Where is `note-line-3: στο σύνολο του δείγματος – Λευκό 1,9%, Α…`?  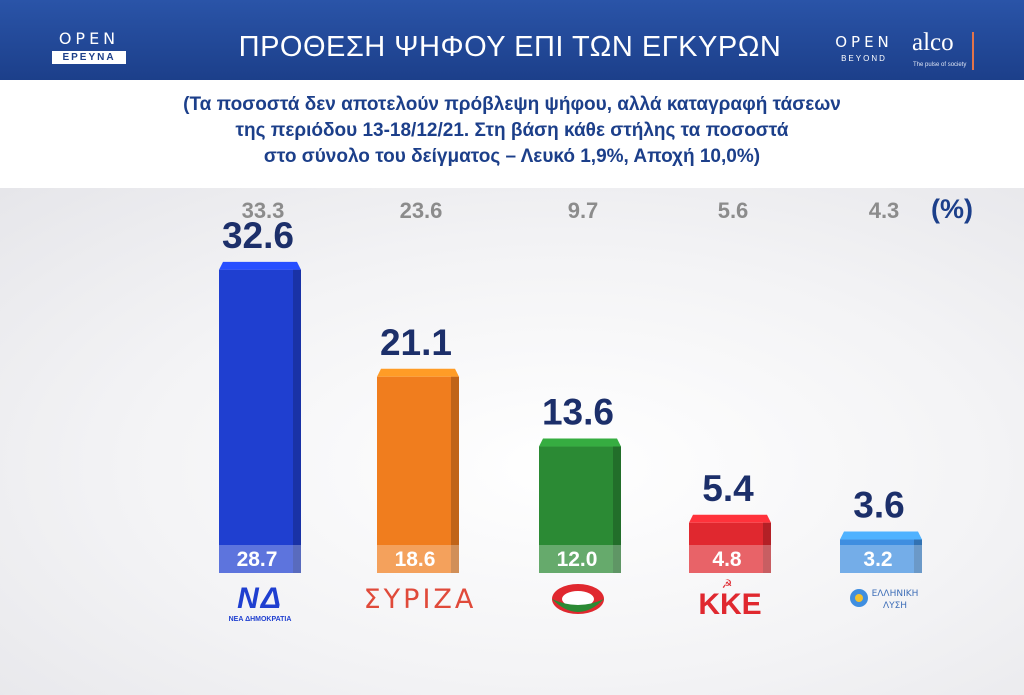
note-line-3: στο σύνολο του δείγματος – Λευκό 1,9%, Α… is located at coordinates (512, 156).